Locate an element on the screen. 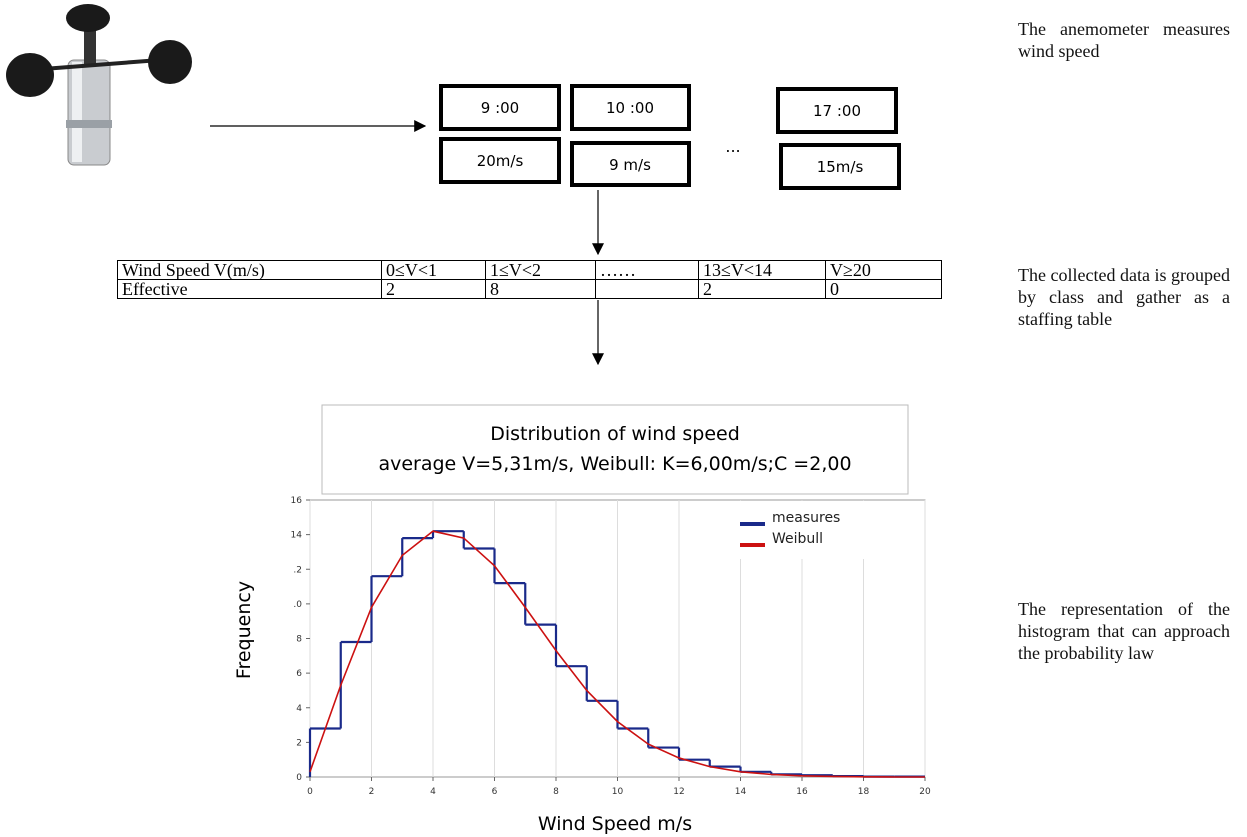 The height and width of the screenshot is (837, 1247). legend-label: measures is located at coordinates (806, 518).